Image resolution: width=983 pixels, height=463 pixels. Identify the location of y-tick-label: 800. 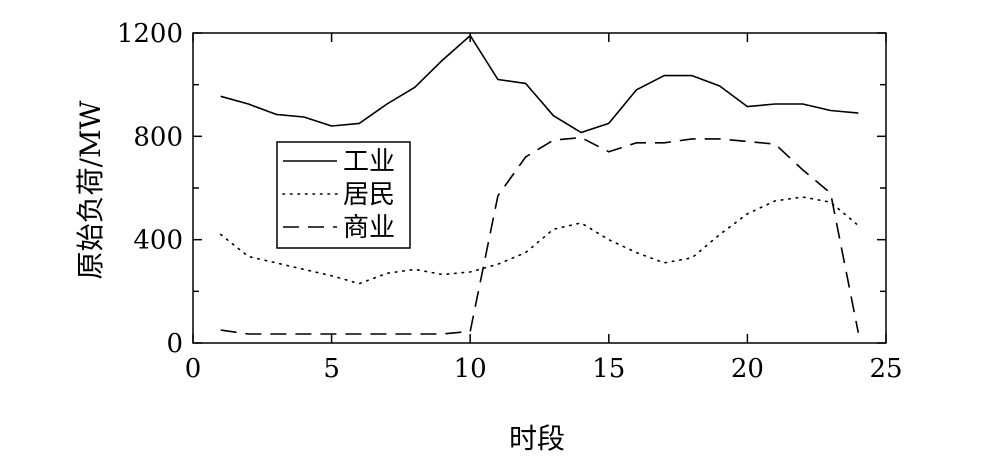
(158, 137).